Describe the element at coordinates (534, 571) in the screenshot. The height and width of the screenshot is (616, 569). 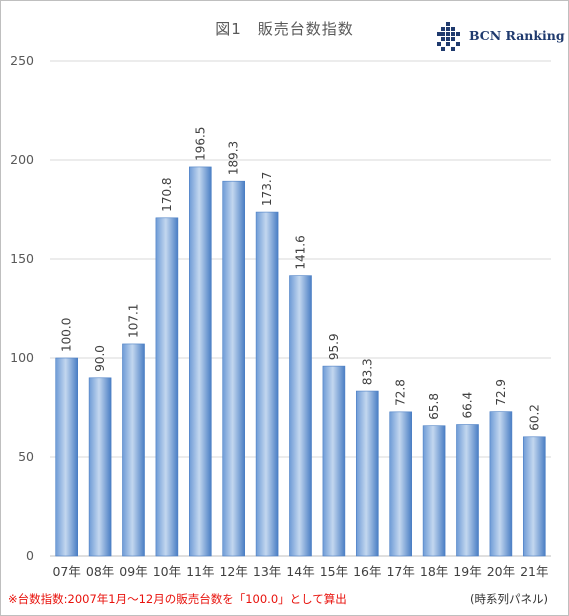
I see `x-tick-label: 21年` at that location.